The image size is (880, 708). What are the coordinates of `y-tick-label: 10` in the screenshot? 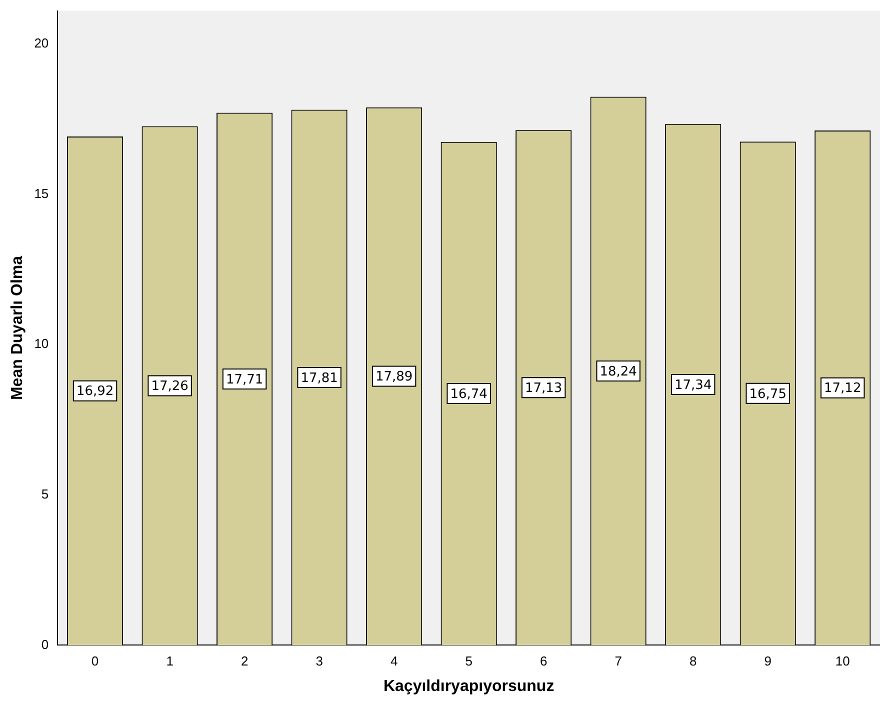 It's located at (41, 344).